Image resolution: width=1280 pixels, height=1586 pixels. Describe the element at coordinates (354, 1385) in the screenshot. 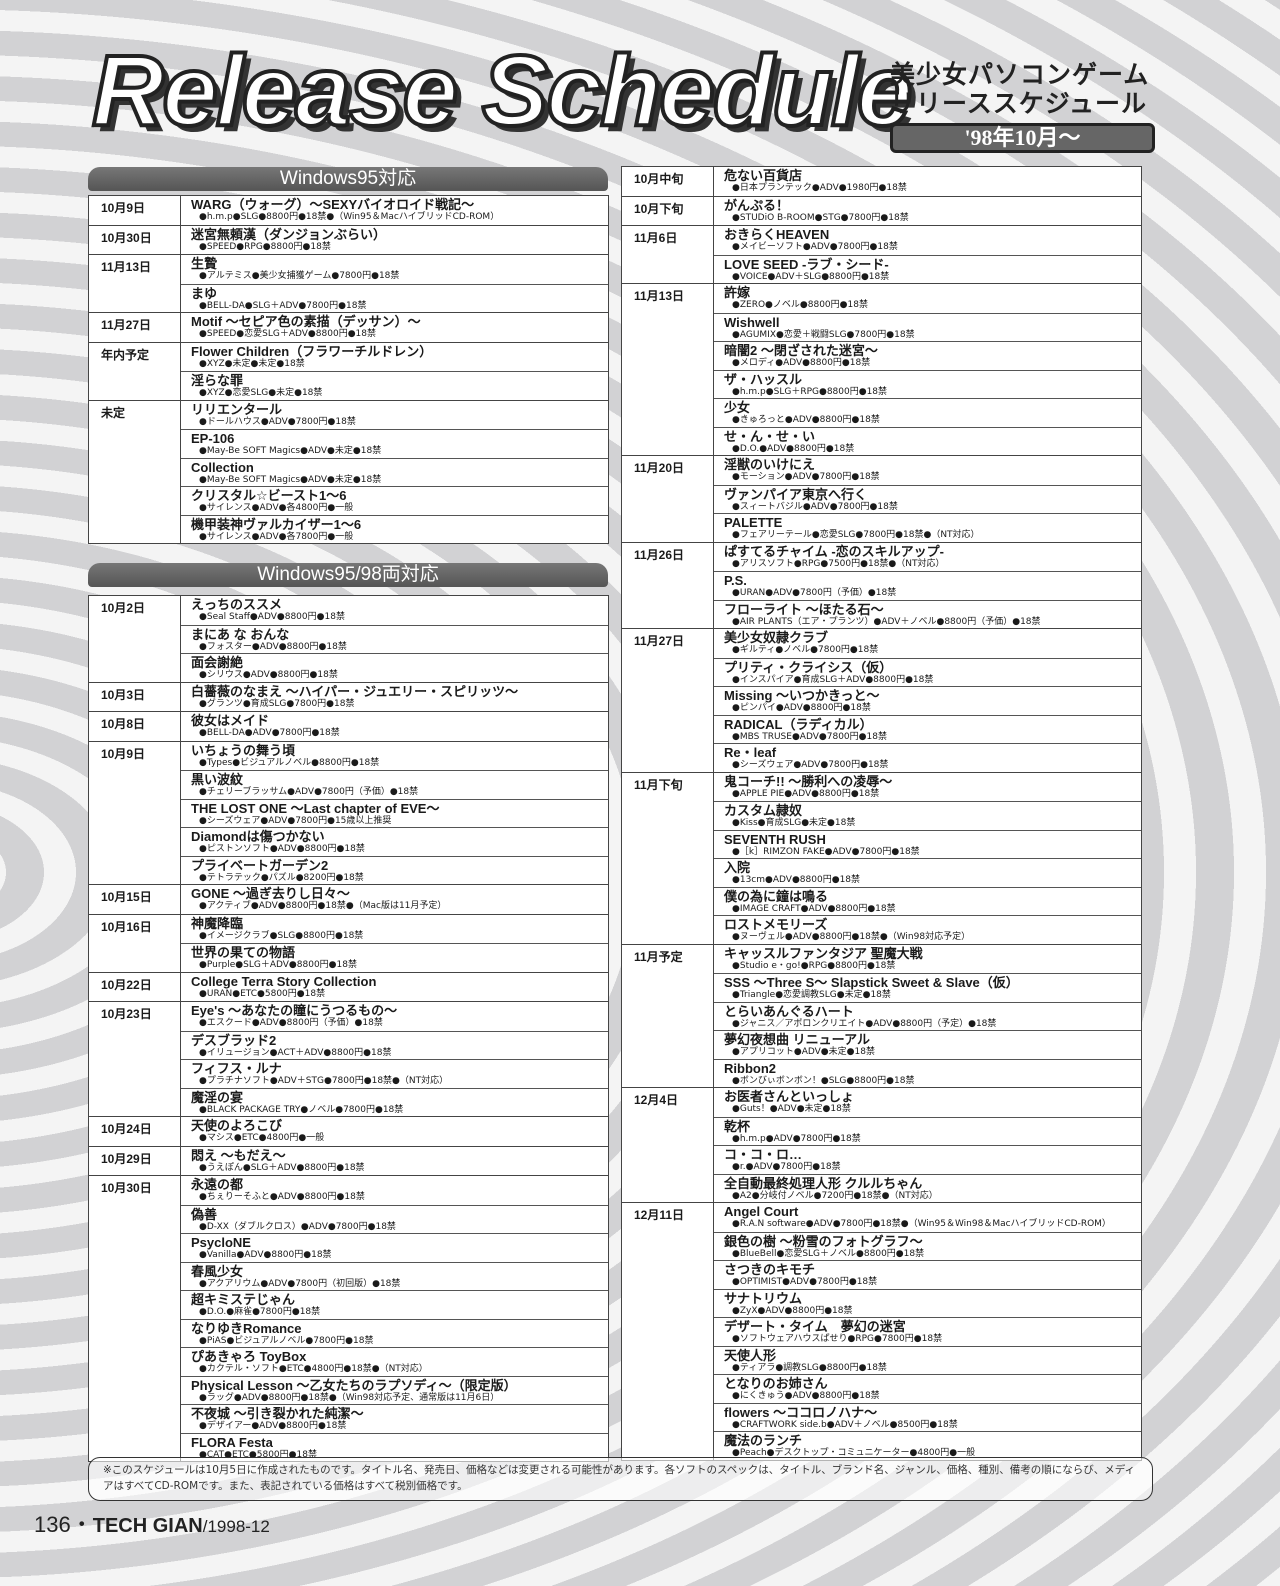

I see `game-title: Physical Lesson ～乙女たちのラプソディ～（限定版）` at that location.